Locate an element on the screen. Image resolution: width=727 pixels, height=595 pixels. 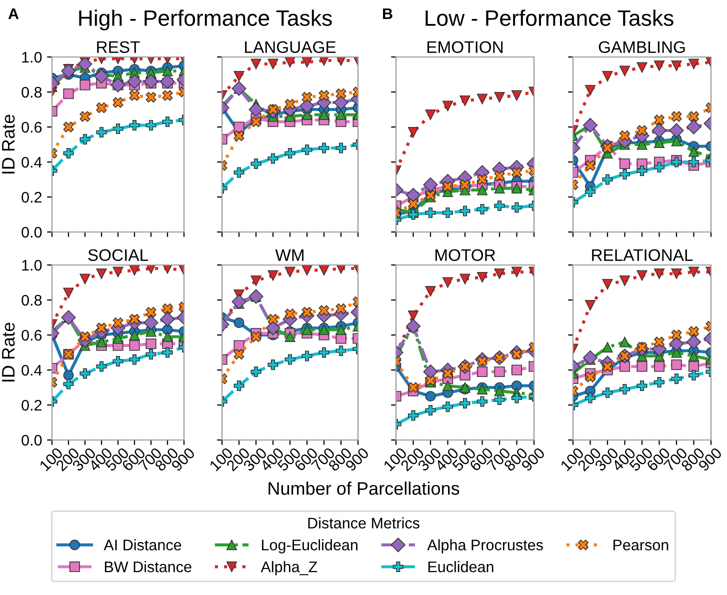
legend-title: Distance Metrics is located at coordinates (364, 523).